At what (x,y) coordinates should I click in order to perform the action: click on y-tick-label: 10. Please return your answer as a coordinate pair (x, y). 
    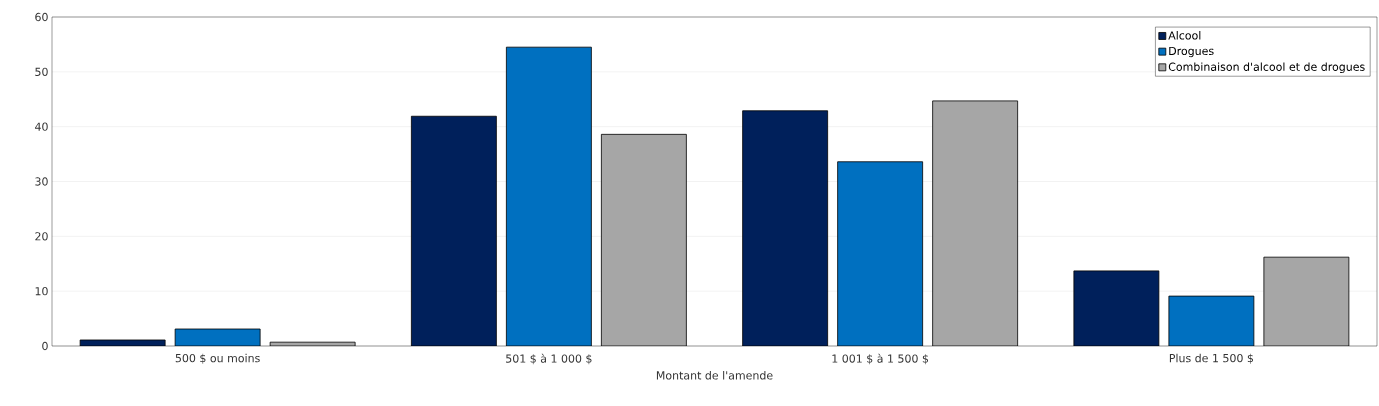
    Looking at the image, I should click on (41, 291).